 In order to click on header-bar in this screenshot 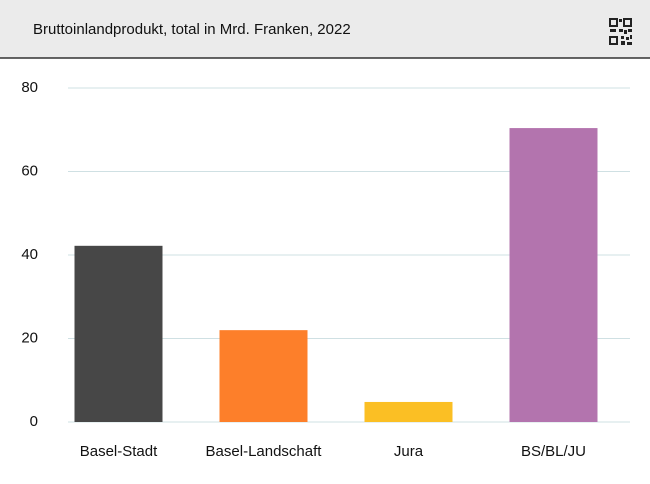, I will do `click(325, 29)`.